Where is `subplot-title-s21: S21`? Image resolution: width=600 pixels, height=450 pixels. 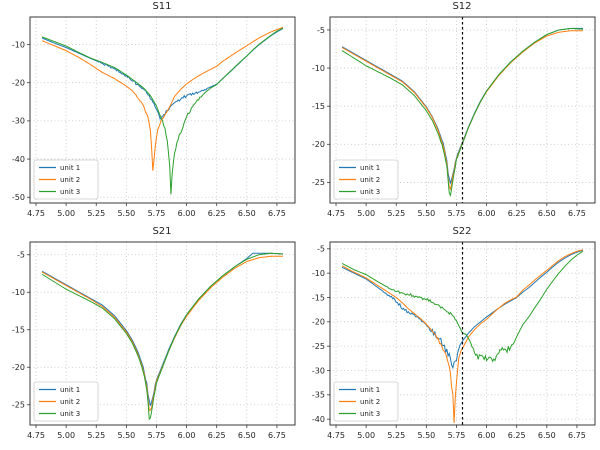
subplot-title-s21: S21 is located at coordinates (162, 231).